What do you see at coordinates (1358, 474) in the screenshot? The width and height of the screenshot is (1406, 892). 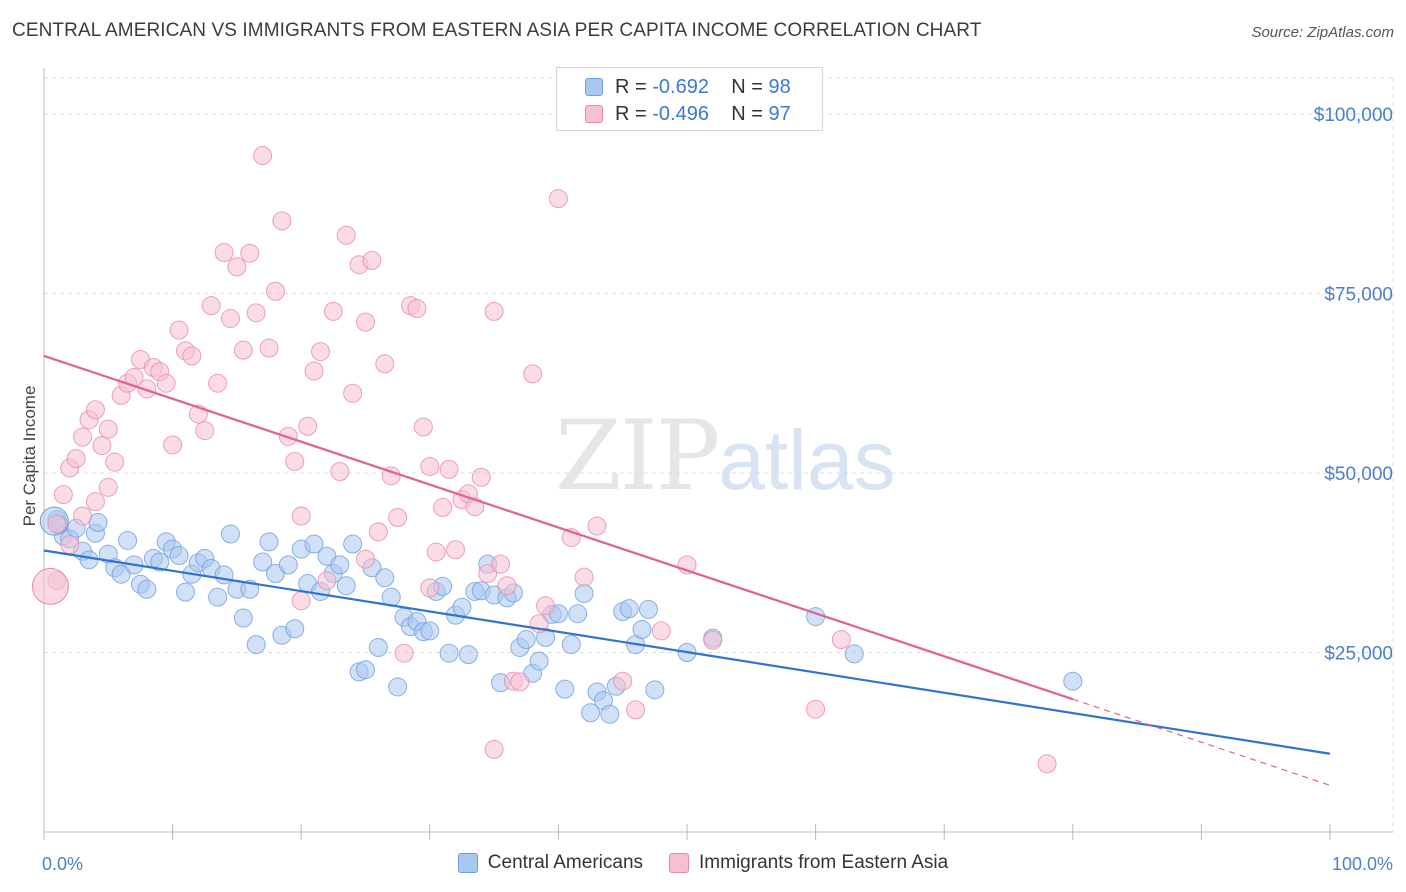 I see `y-tick-label: $50,000` at bounding box center [1358, 474].